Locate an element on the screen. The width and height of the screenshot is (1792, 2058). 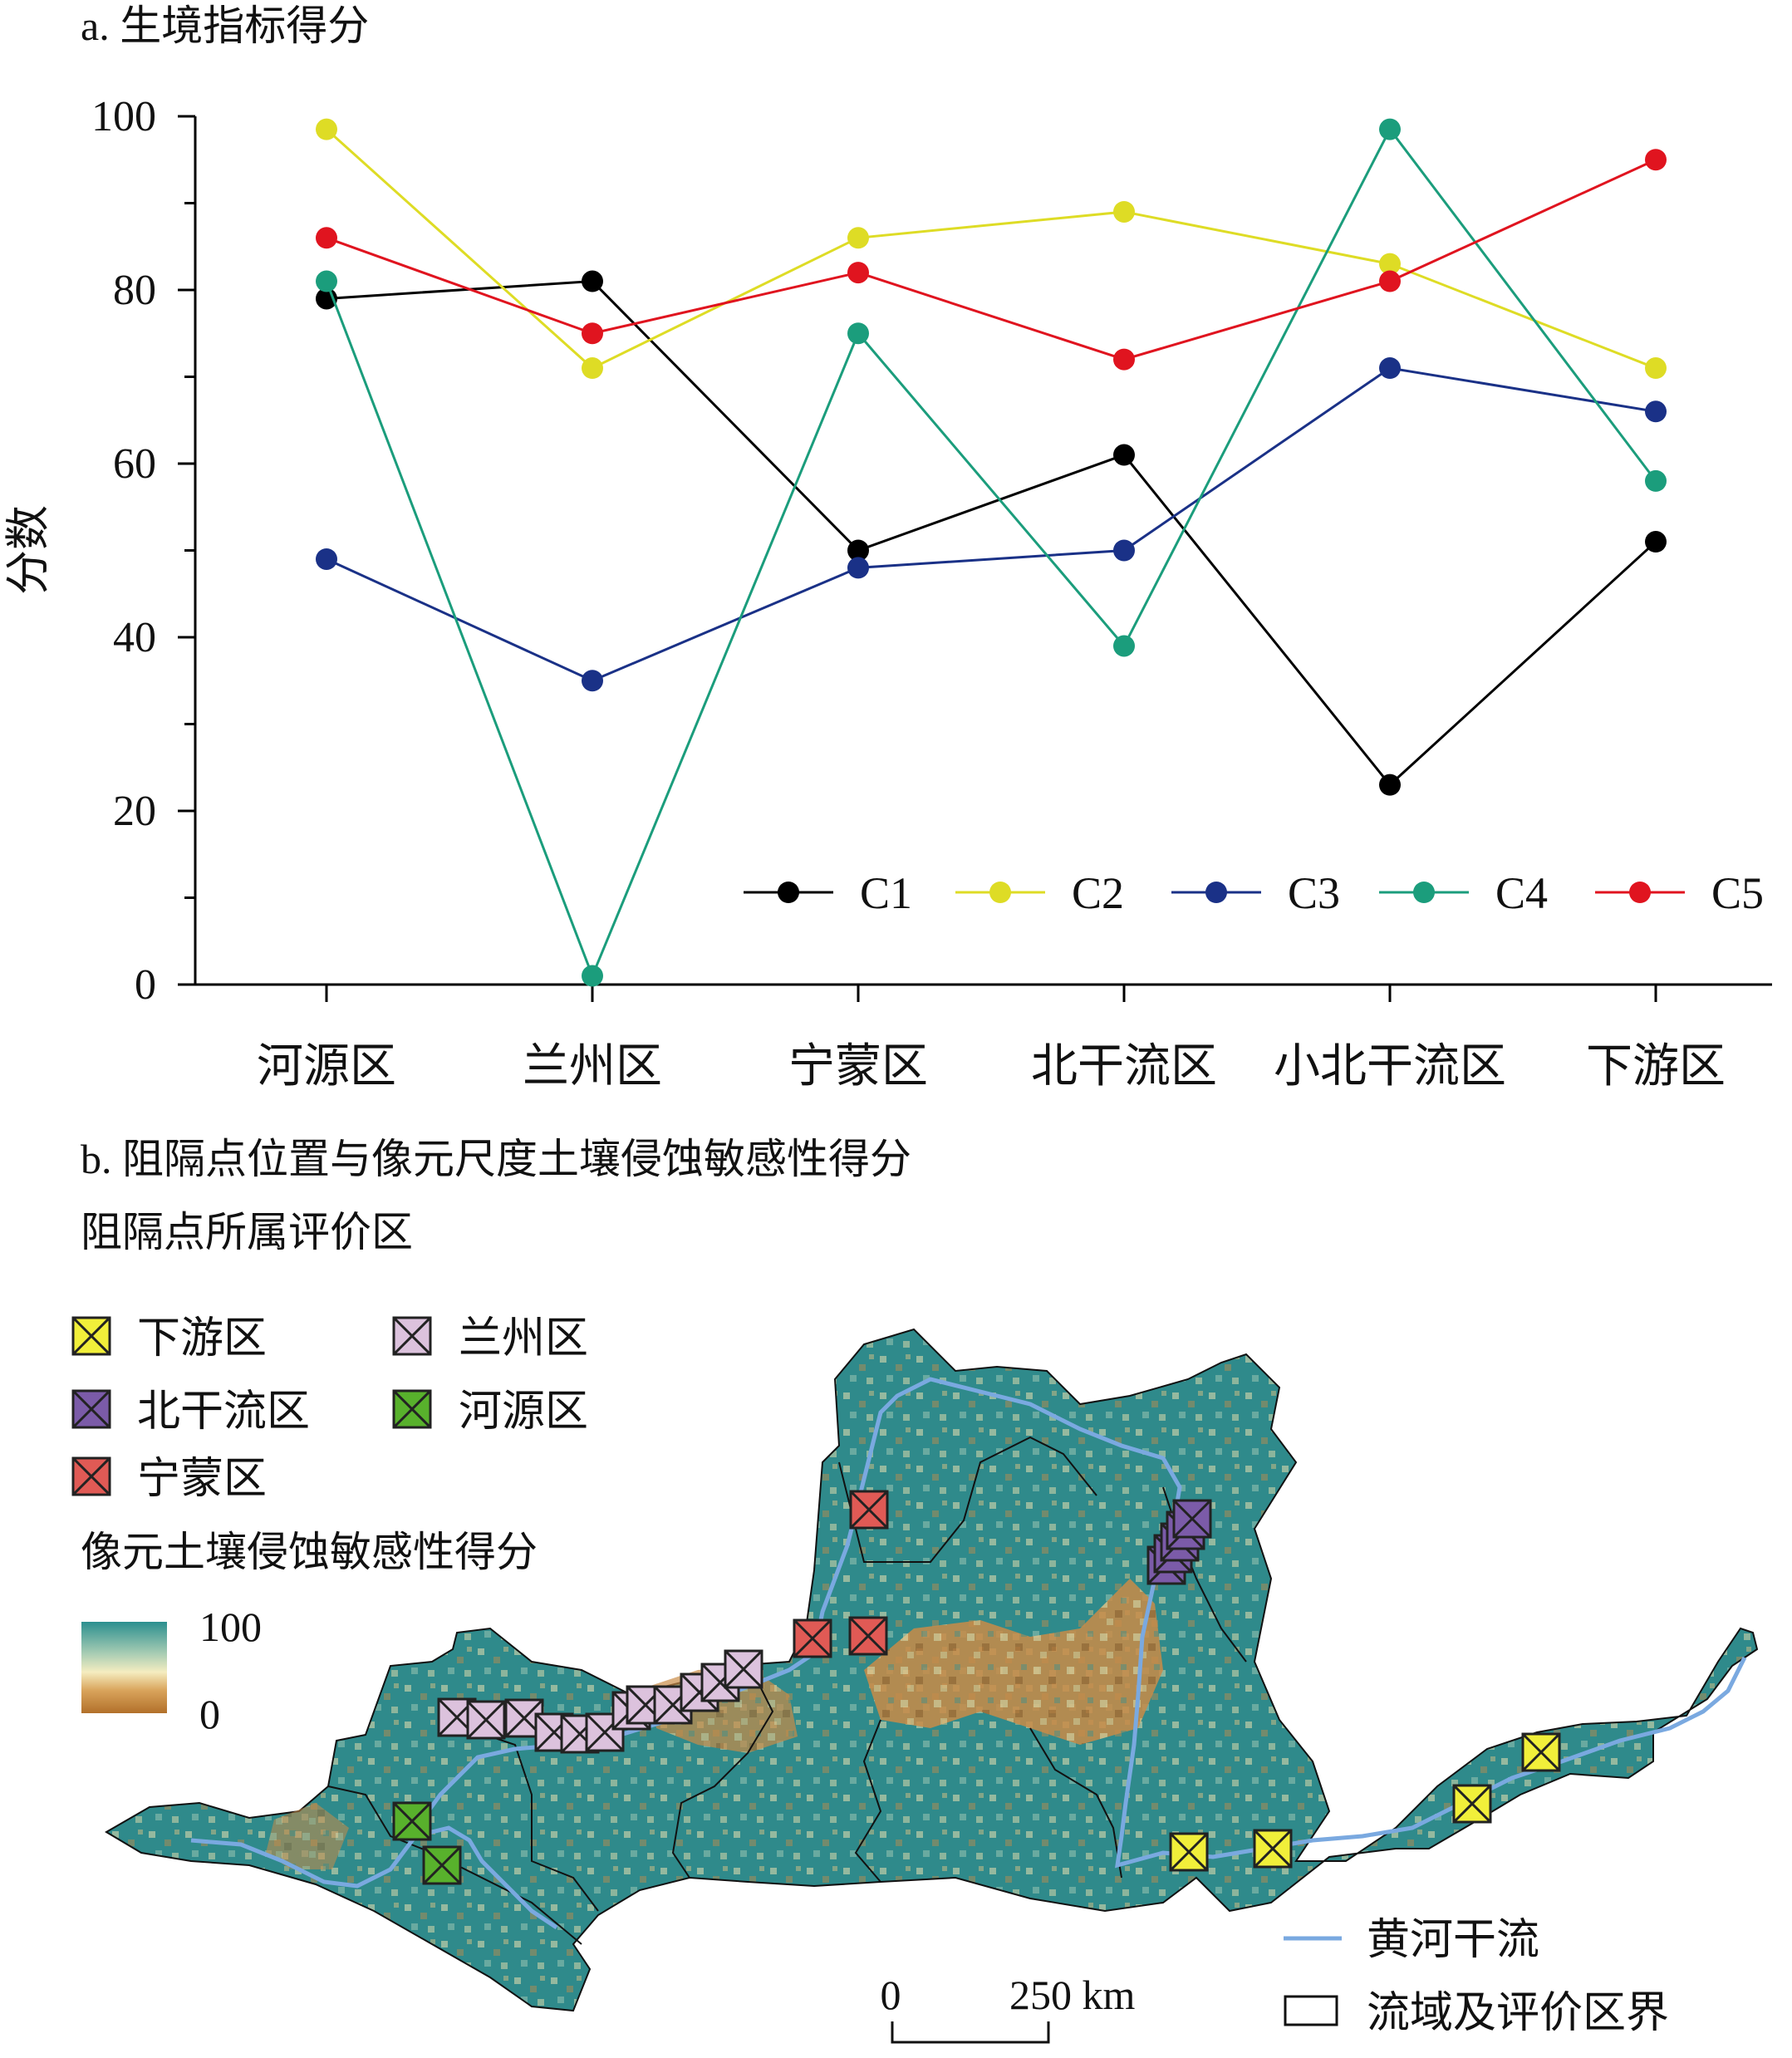
dry-loess-area is located at coordinates (1014, 1662).